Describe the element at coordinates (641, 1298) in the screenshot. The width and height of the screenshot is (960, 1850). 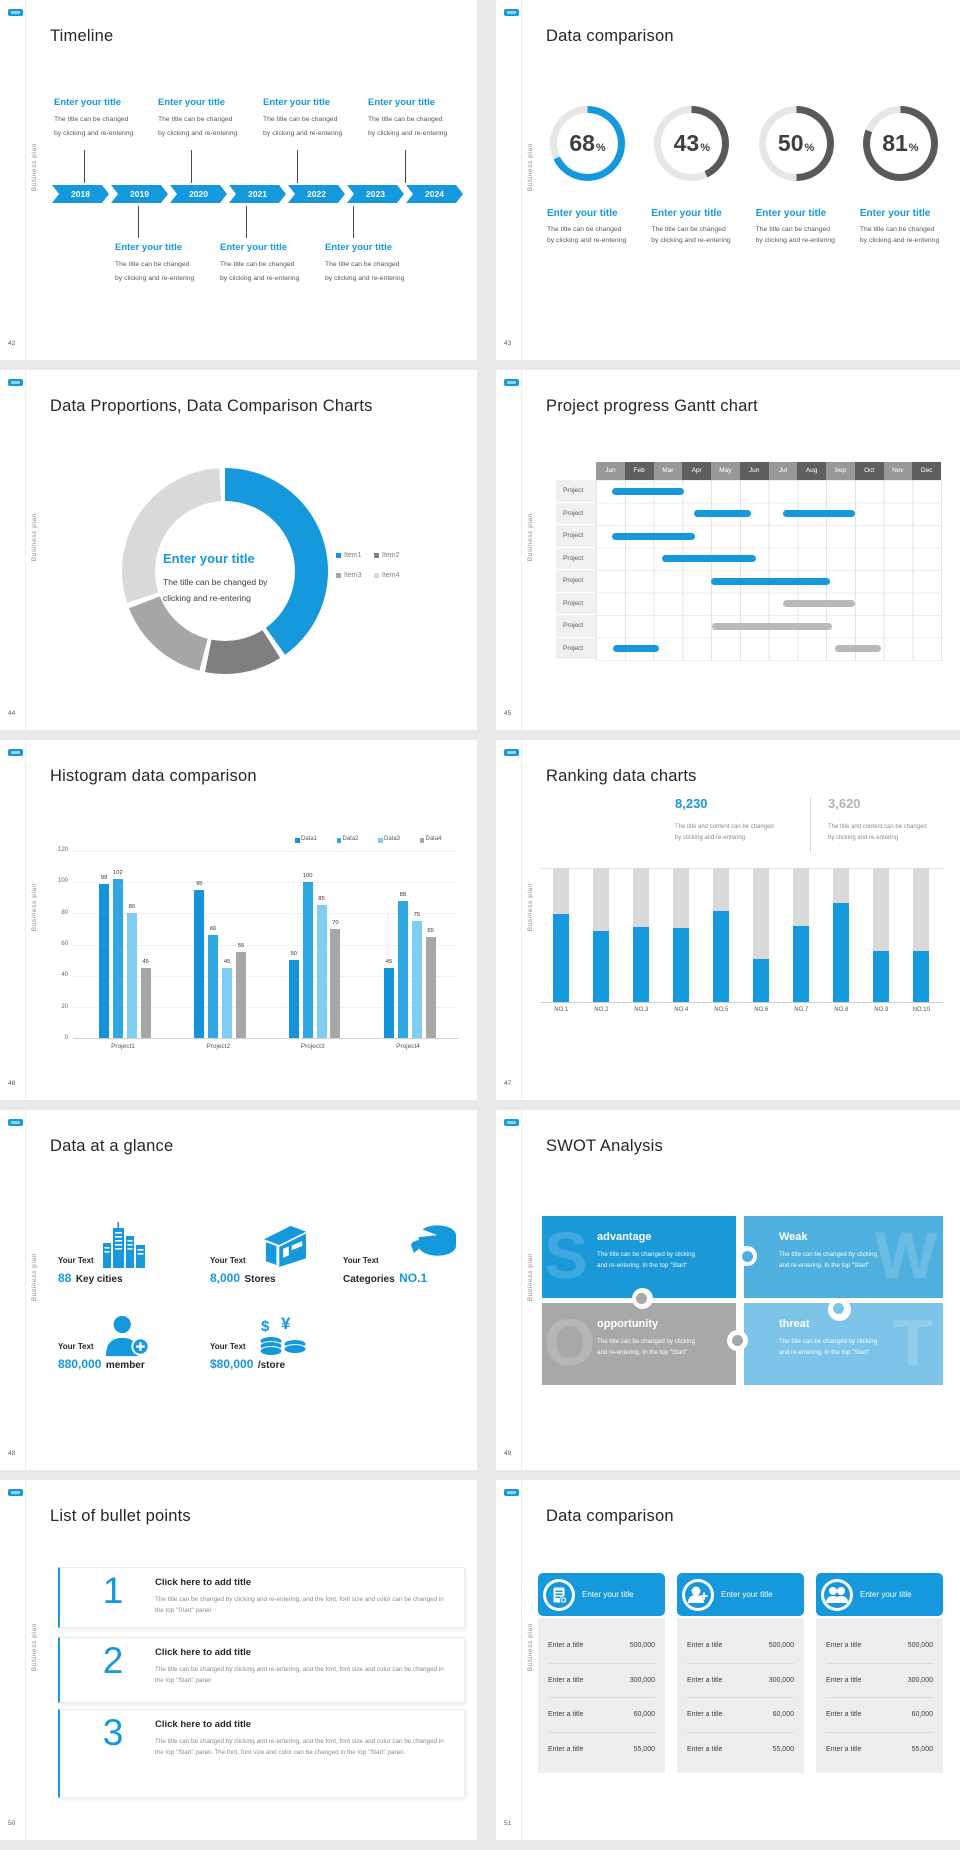
I see `puzzle-knob` at that location.